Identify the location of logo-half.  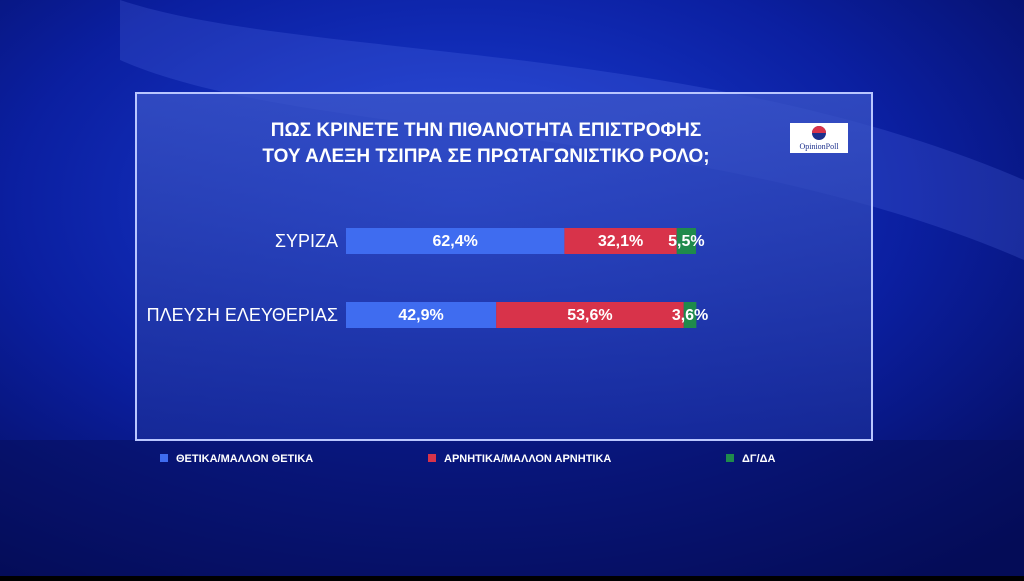
(819, 129).